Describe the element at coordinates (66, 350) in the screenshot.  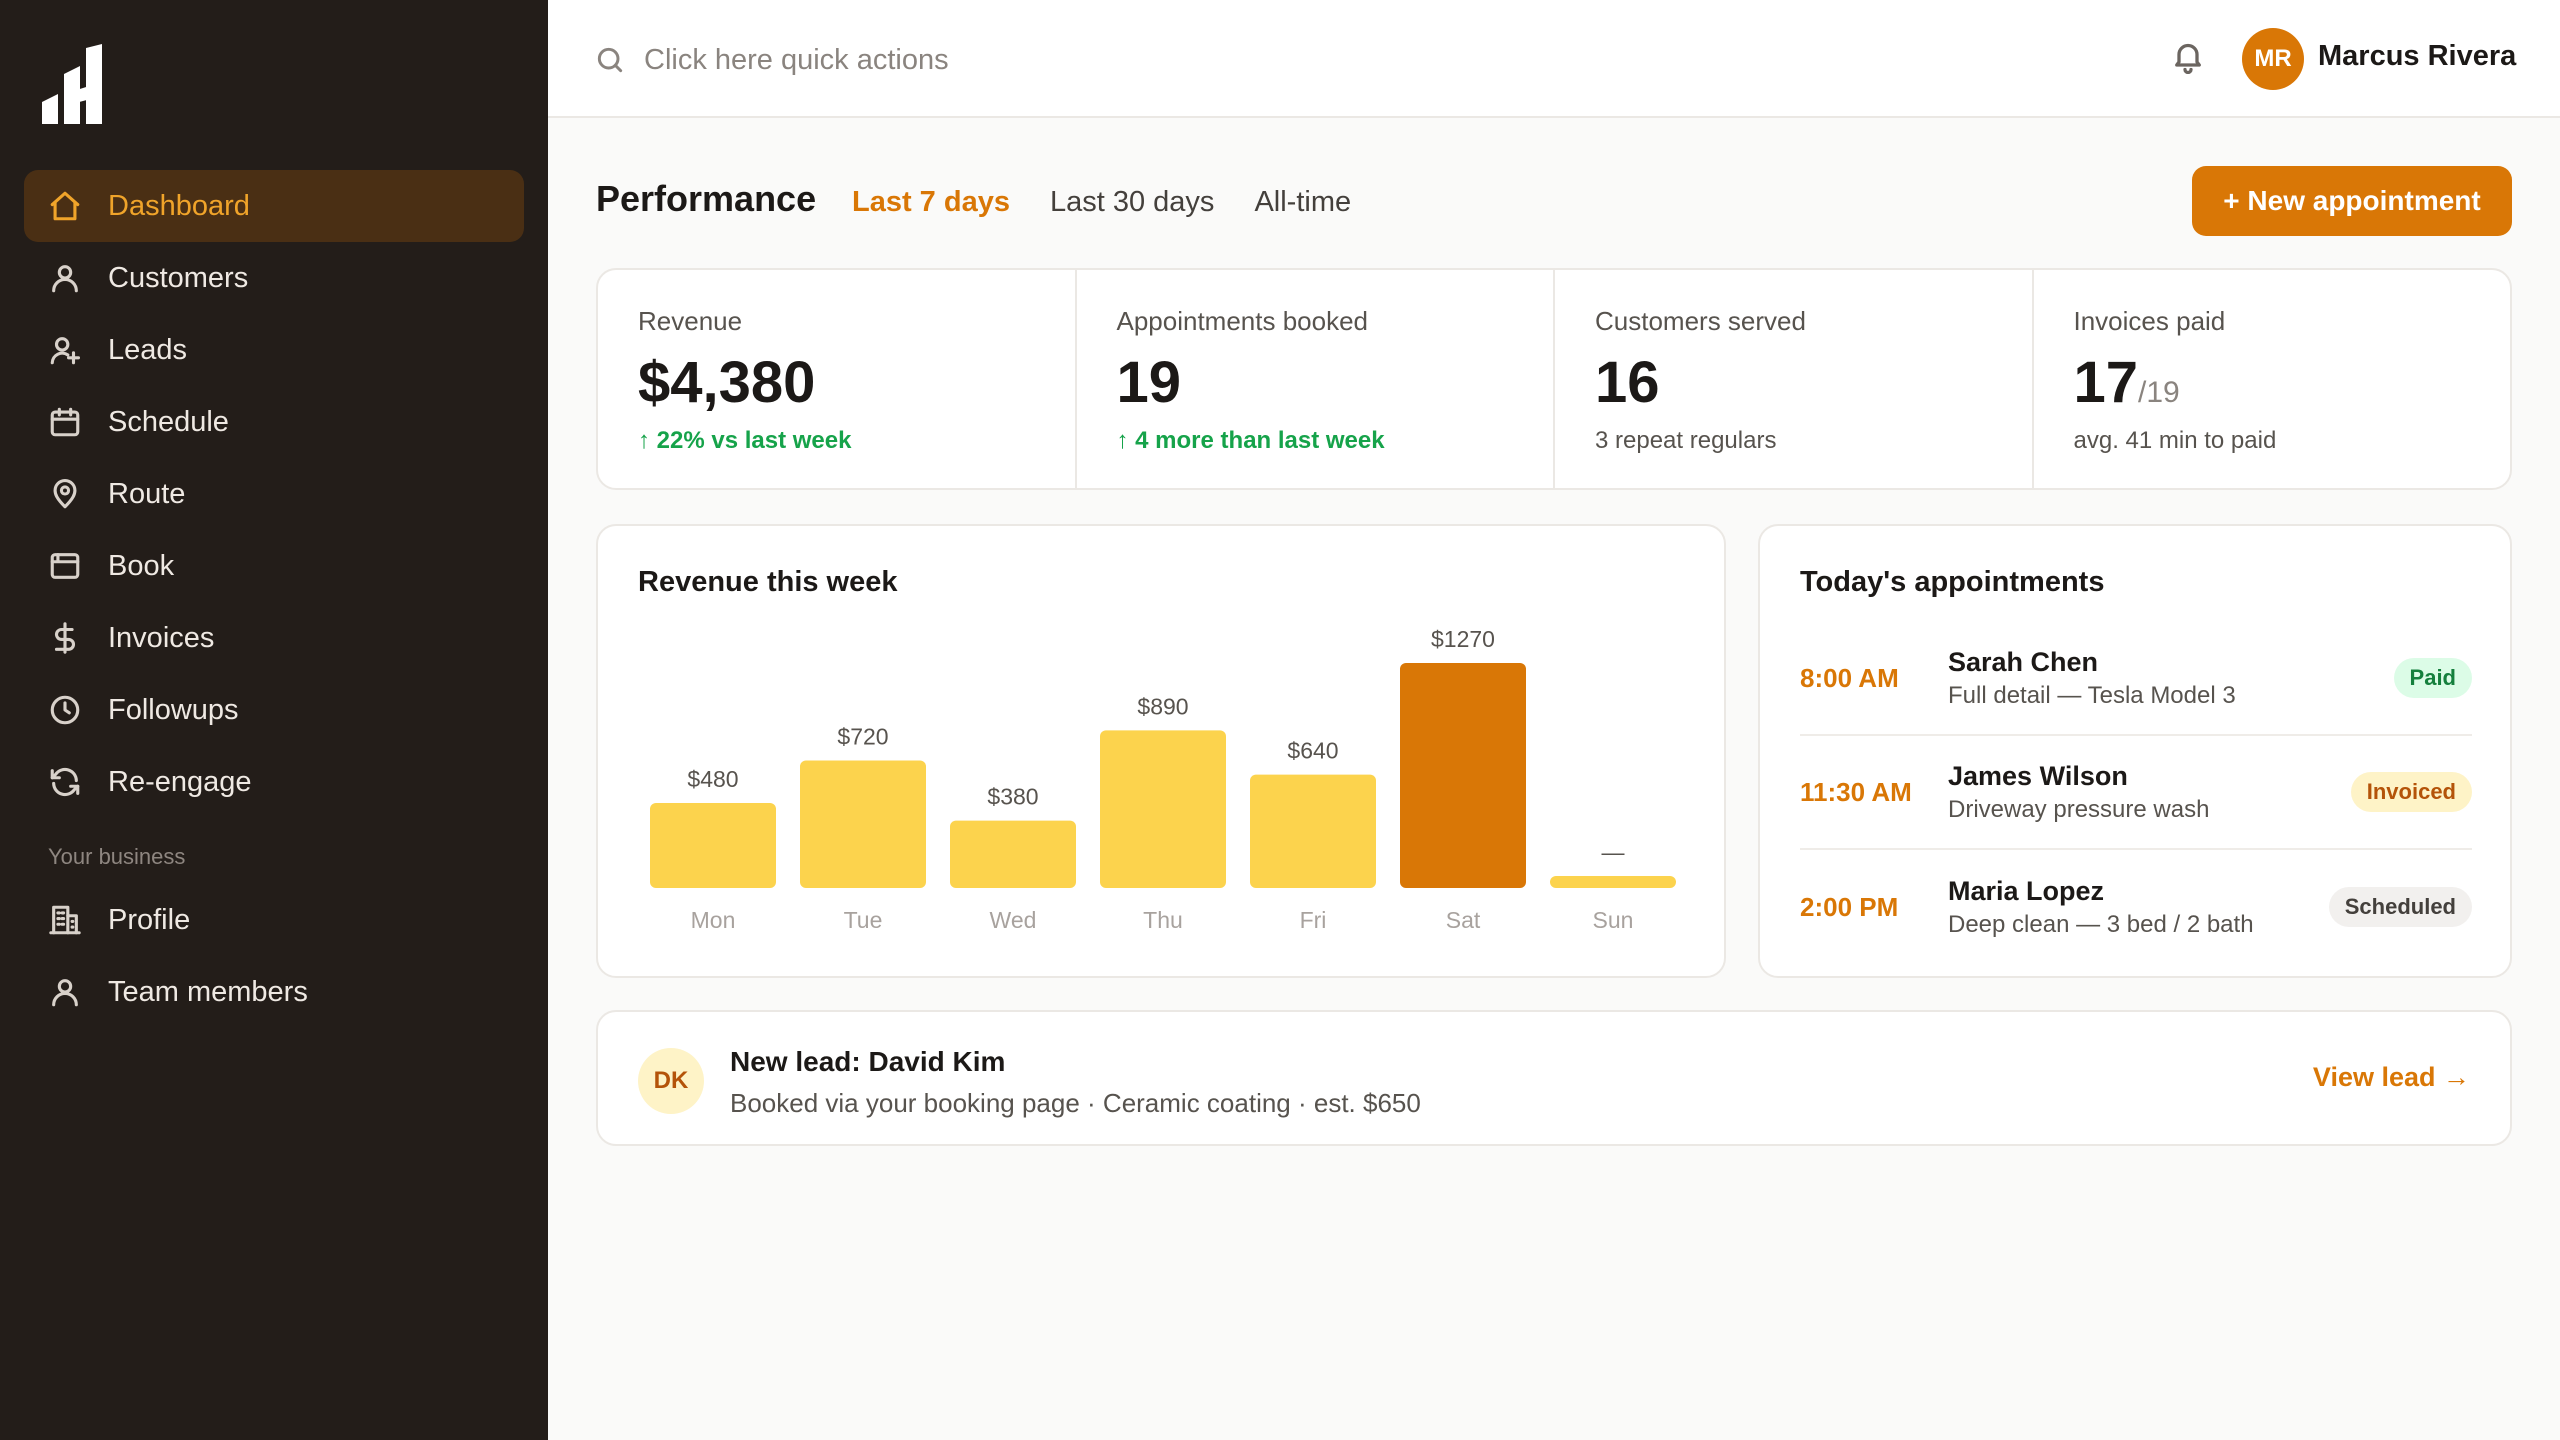
I see `user-plus-icon` at that location.